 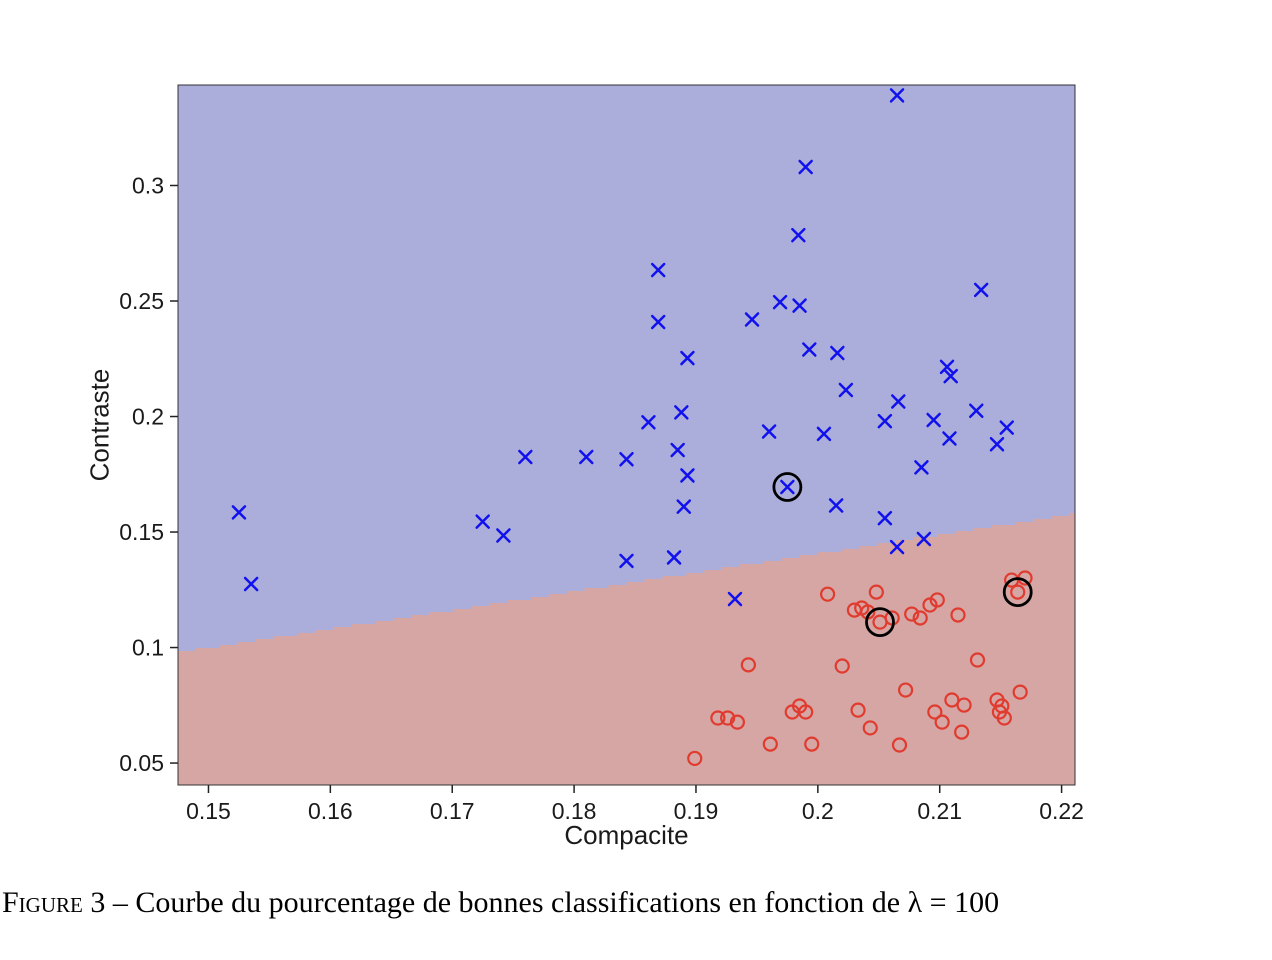 What do you see at coordinates (208, 811) in the screenshot?
I see `x-tick-label: 0.15` at bounding box center [208, 811].